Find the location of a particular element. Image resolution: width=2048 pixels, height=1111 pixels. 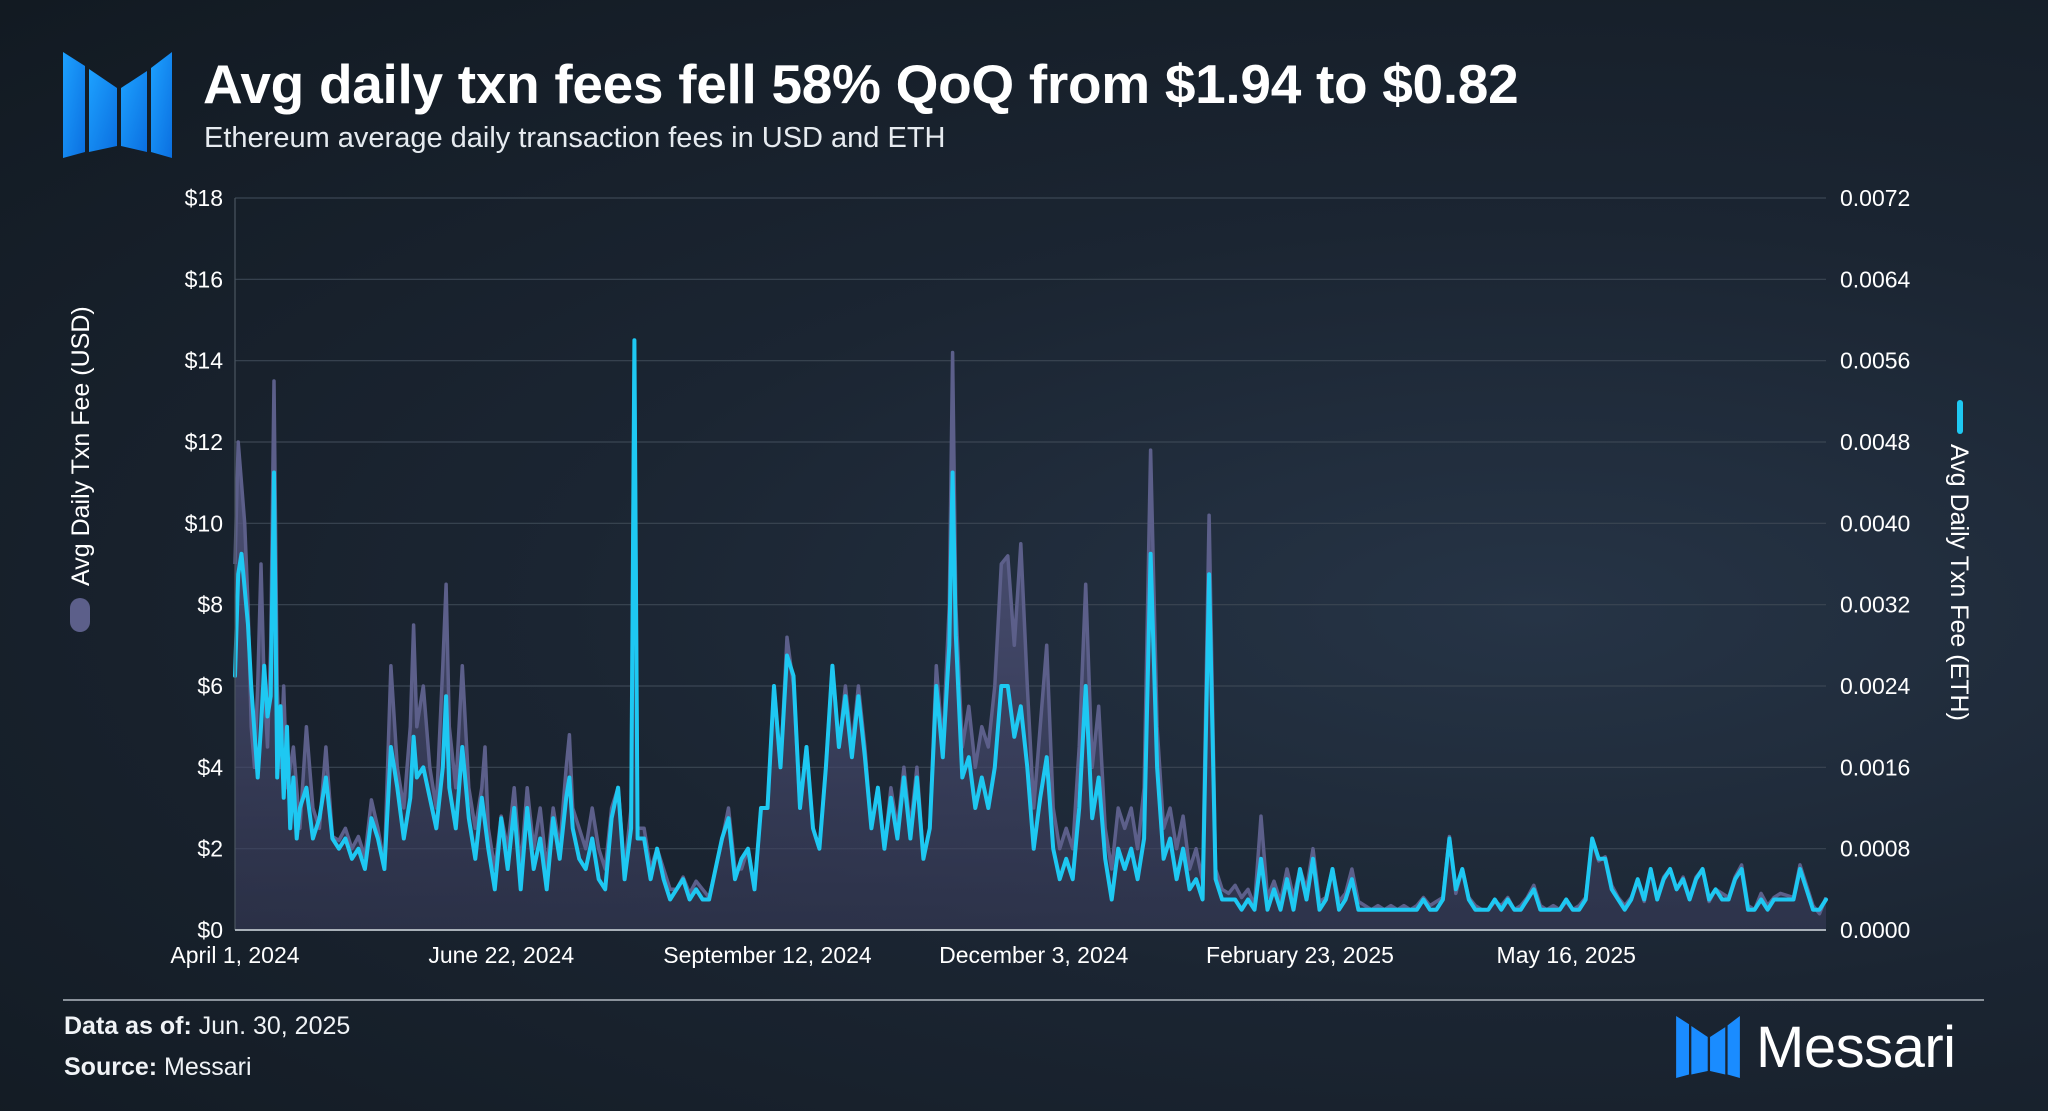

y-tick-right: 0.0064 is located at coordinates (1875, 279).